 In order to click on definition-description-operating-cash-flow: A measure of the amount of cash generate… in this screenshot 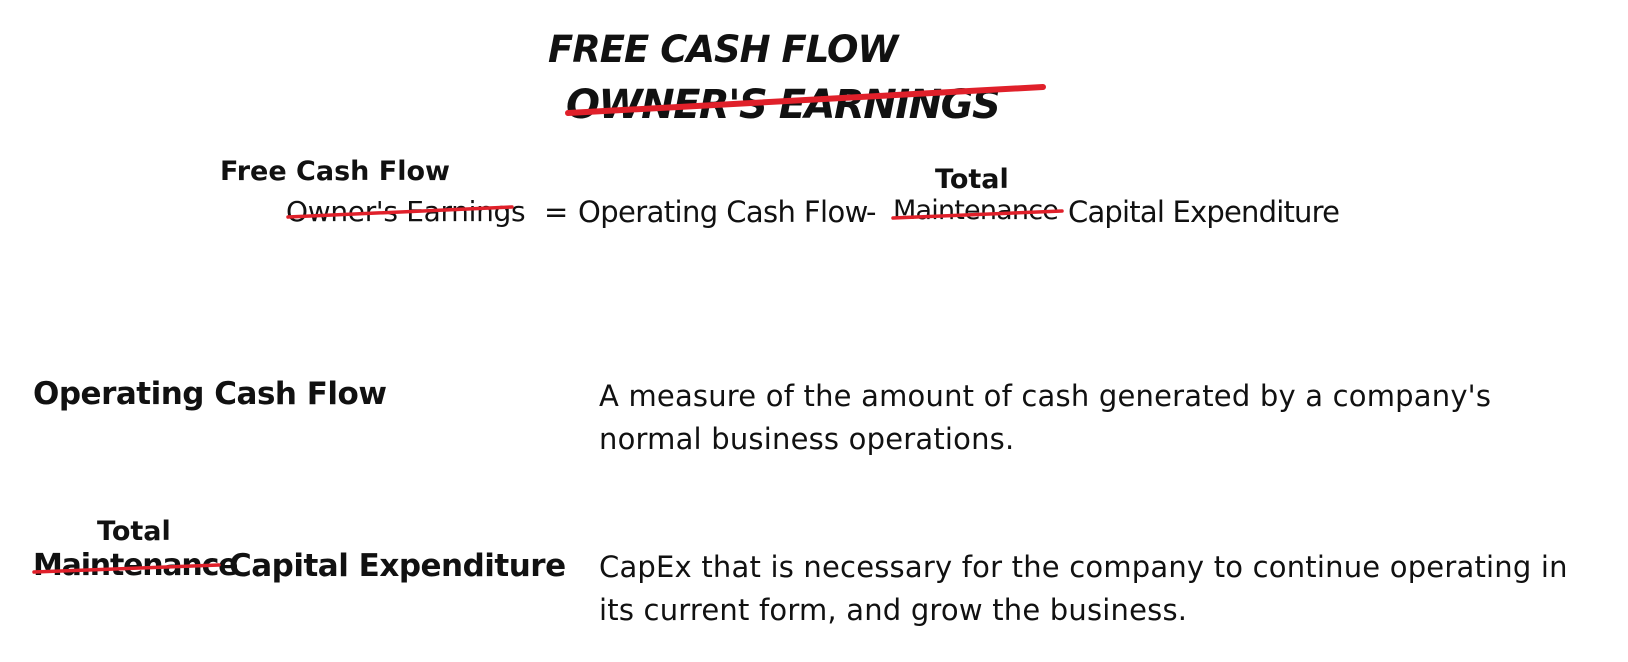, I will do `click(1045, 417)`.